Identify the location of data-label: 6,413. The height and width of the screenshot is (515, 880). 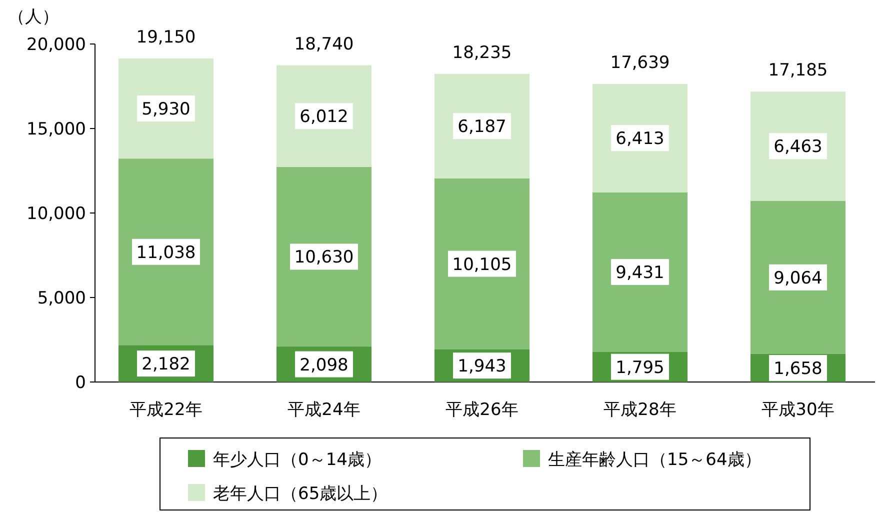
(640, 139).